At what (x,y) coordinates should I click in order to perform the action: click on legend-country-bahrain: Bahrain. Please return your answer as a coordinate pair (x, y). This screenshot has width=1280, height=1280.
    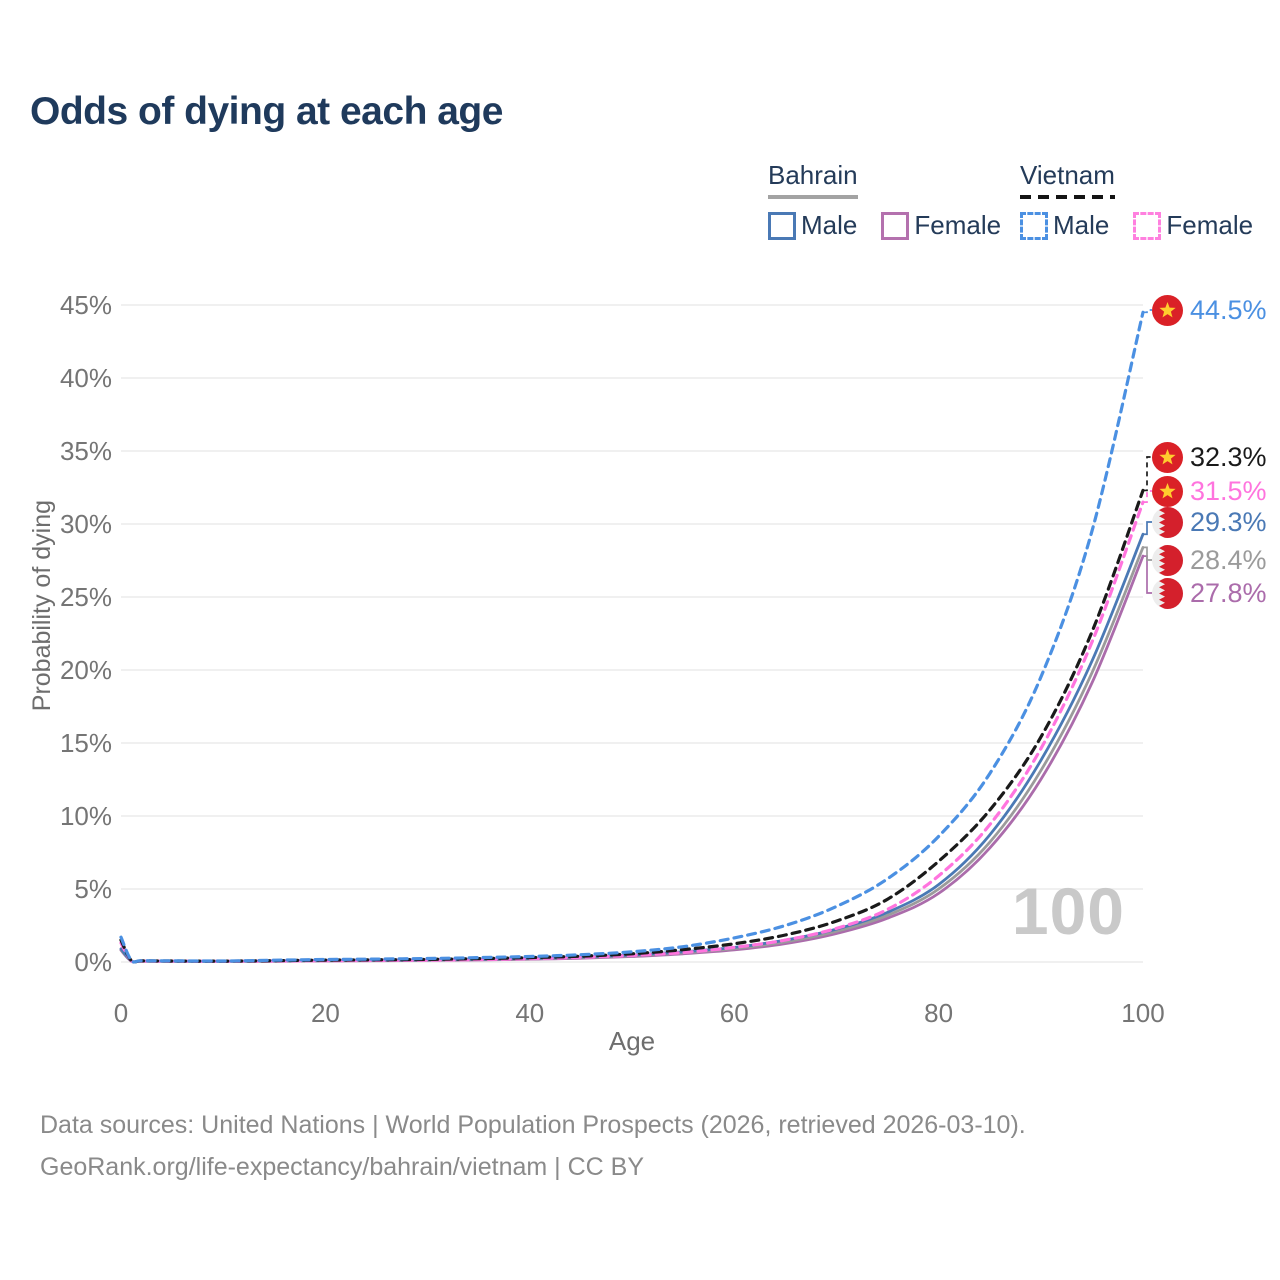
    Looking at the image, I should click on (813, 179).